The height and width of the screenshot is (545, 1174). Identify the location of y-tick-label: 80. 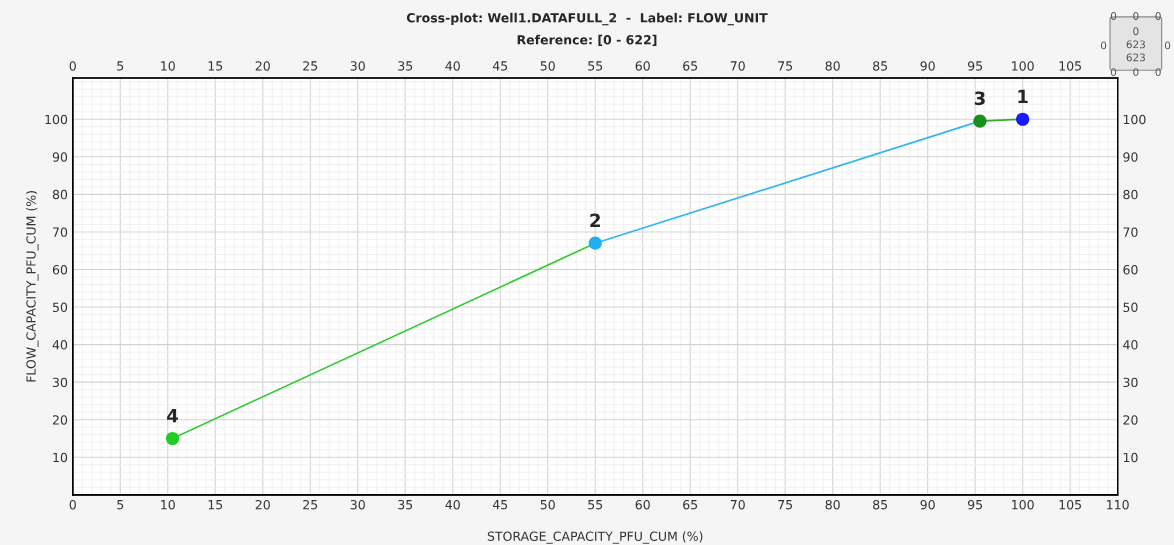
(60, 194).